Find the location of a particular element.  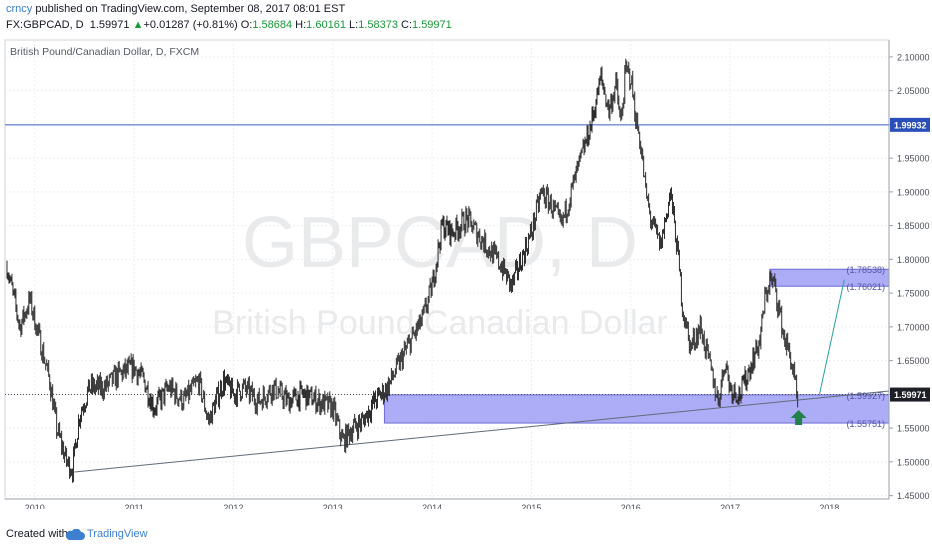

high-value: 1.60161 is located at coordinates (326, 25).